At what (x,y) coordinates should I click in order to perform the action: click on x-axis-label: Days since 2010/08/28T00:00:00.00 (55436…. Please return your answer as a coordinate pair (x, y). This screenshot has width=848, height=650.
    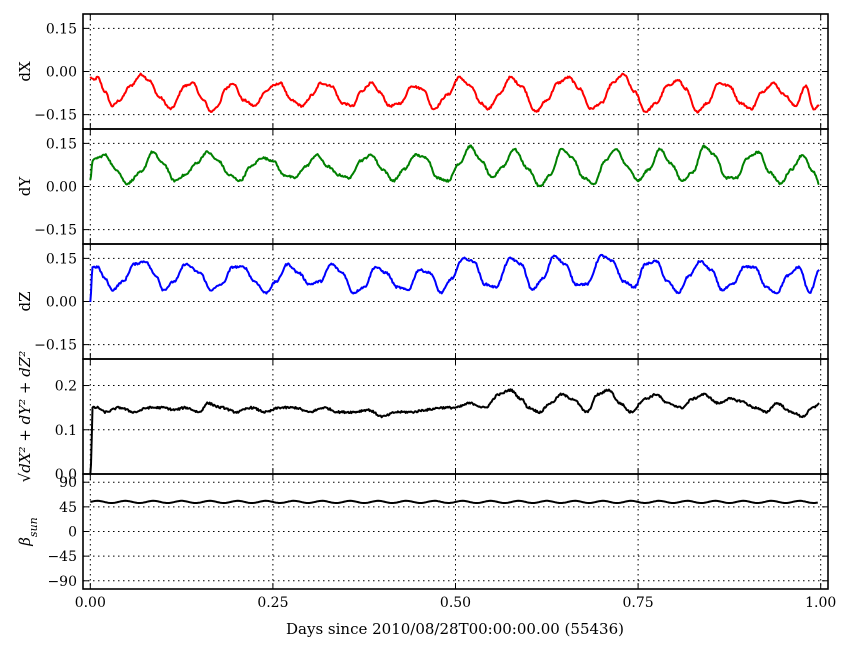
    Looking at the image, I should click on (455, 629).